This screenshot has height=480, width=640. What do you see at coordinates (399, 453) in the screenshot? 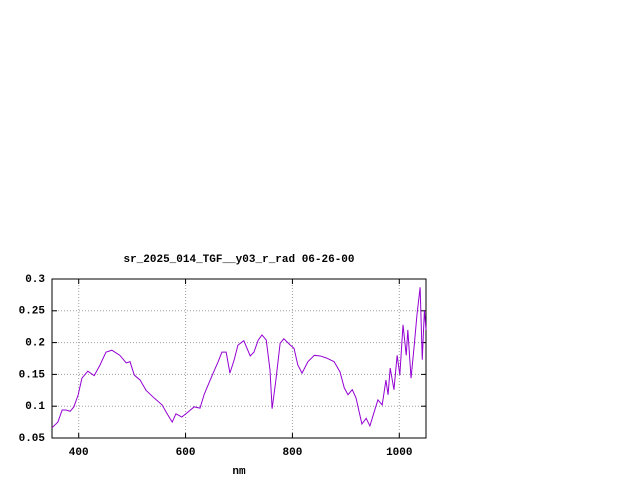
I see `x-tick-label: 1000` at bounding box center [399, 453].